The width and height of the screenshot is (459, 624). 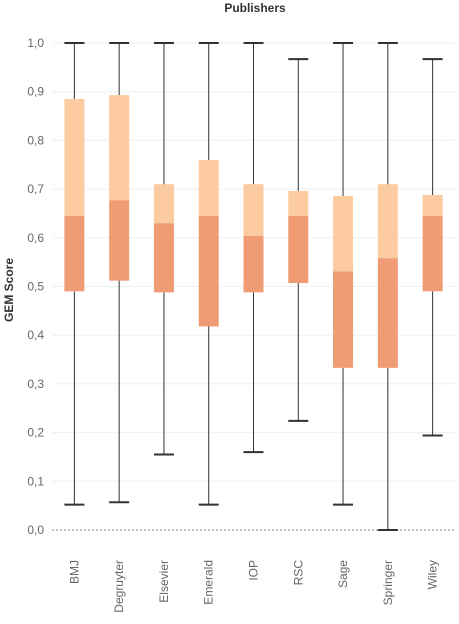 I want to click on y-tick-label: 0,5, so click(x=35, y=287).